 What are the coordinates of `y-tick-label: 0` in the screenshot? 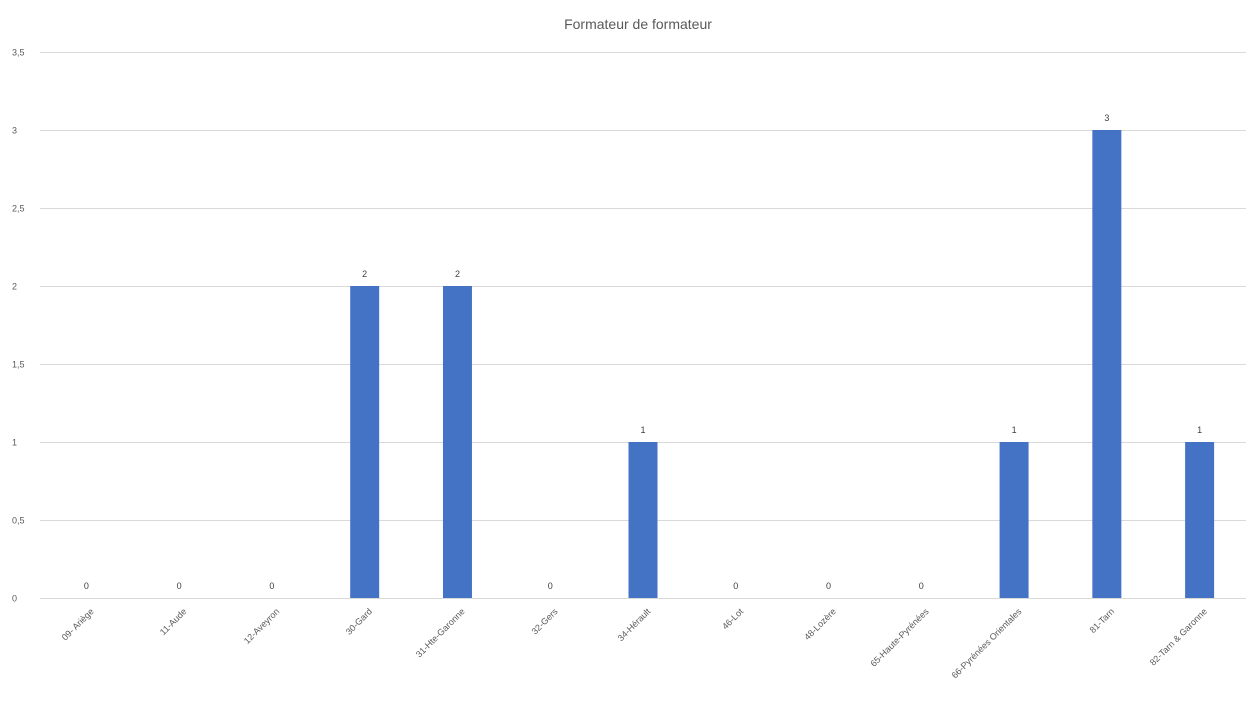 It's located at (14, 599).